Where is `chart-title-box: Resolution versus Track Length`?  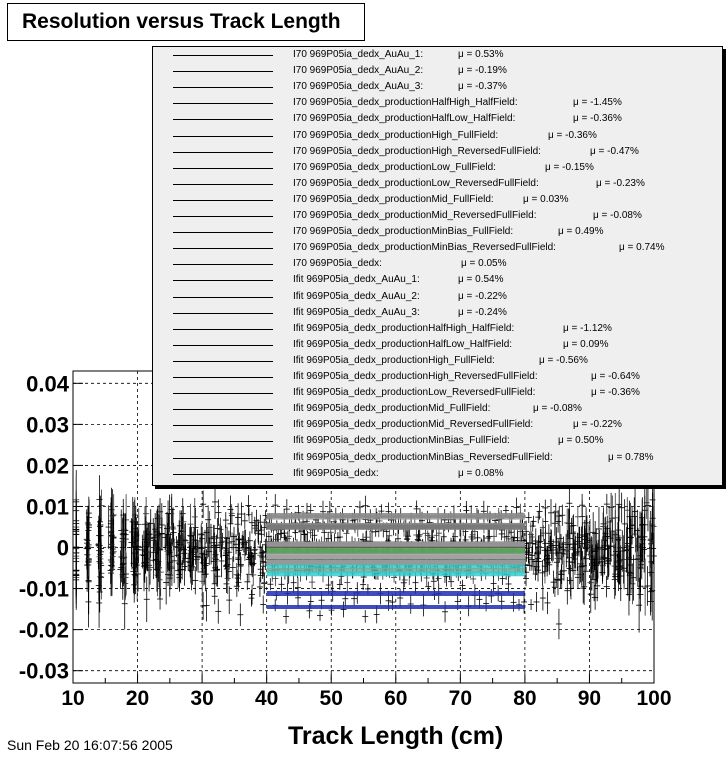
chart-title-box: Resolution versus Track Length is located at coordinates (186, 22).